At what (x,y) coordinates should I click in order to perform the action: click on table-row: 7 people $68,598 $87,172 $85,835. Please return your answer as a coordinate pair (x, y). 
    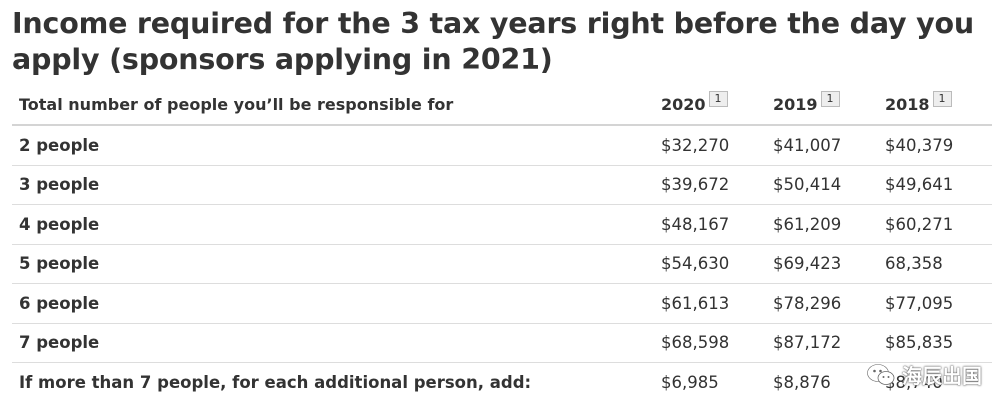
    Looking at the image, I should click on (502, 343).